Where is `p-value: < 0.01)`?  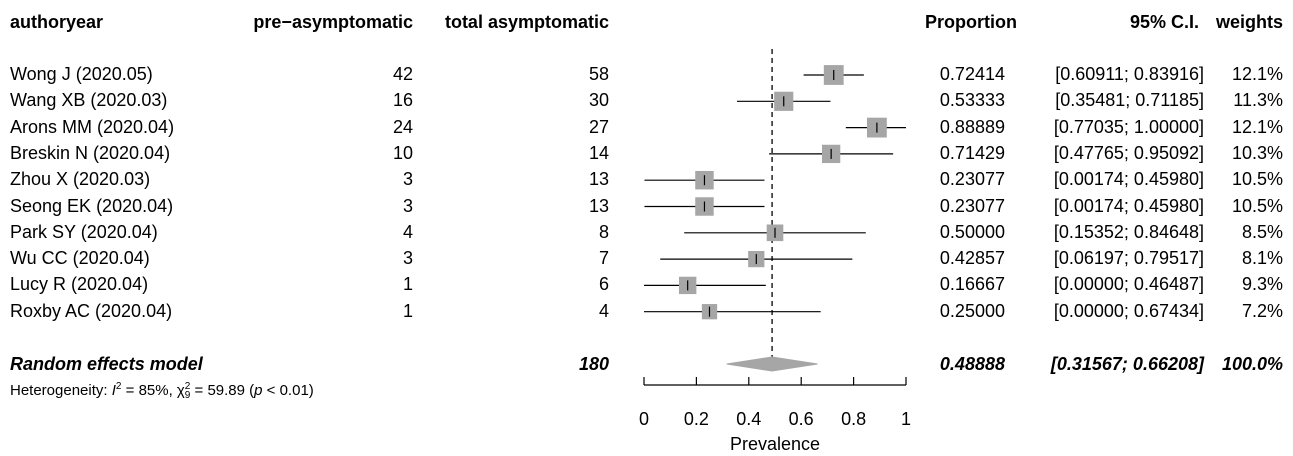
p-value: < 0.01) is located at coordinates (288, 390).